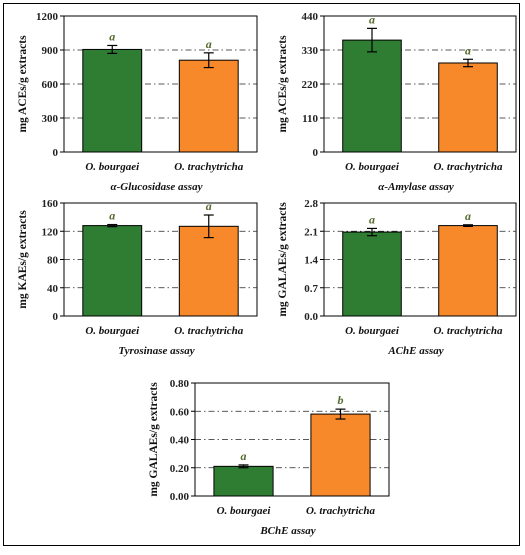 The width and height of the screenshot is (525, 555). I want to click on y-tick-label: 80, so click(53, 261).